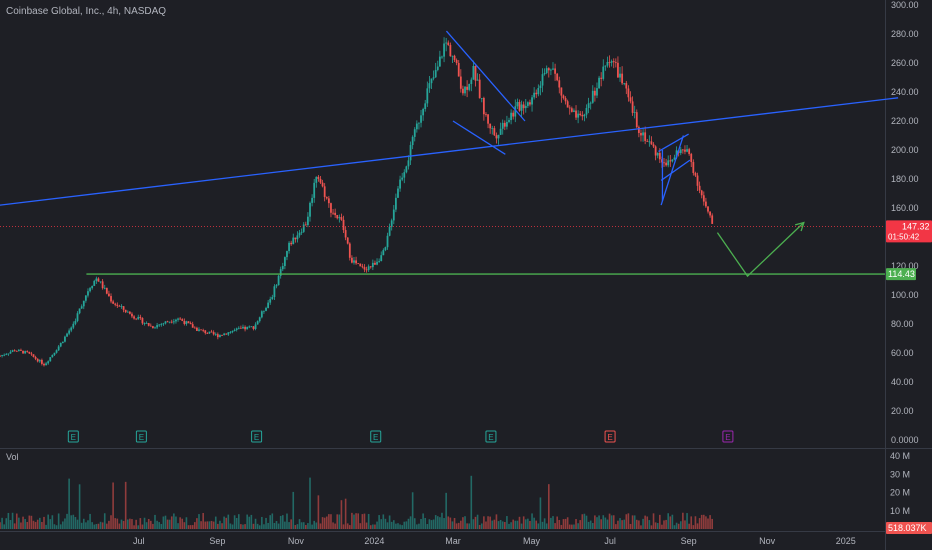 The width and height of the screenshot is (932, 550). What do you see at coordinates (139, 541) in the screenshot?
I see `time-tick-label: Jul` at bounding box center [139, 541].